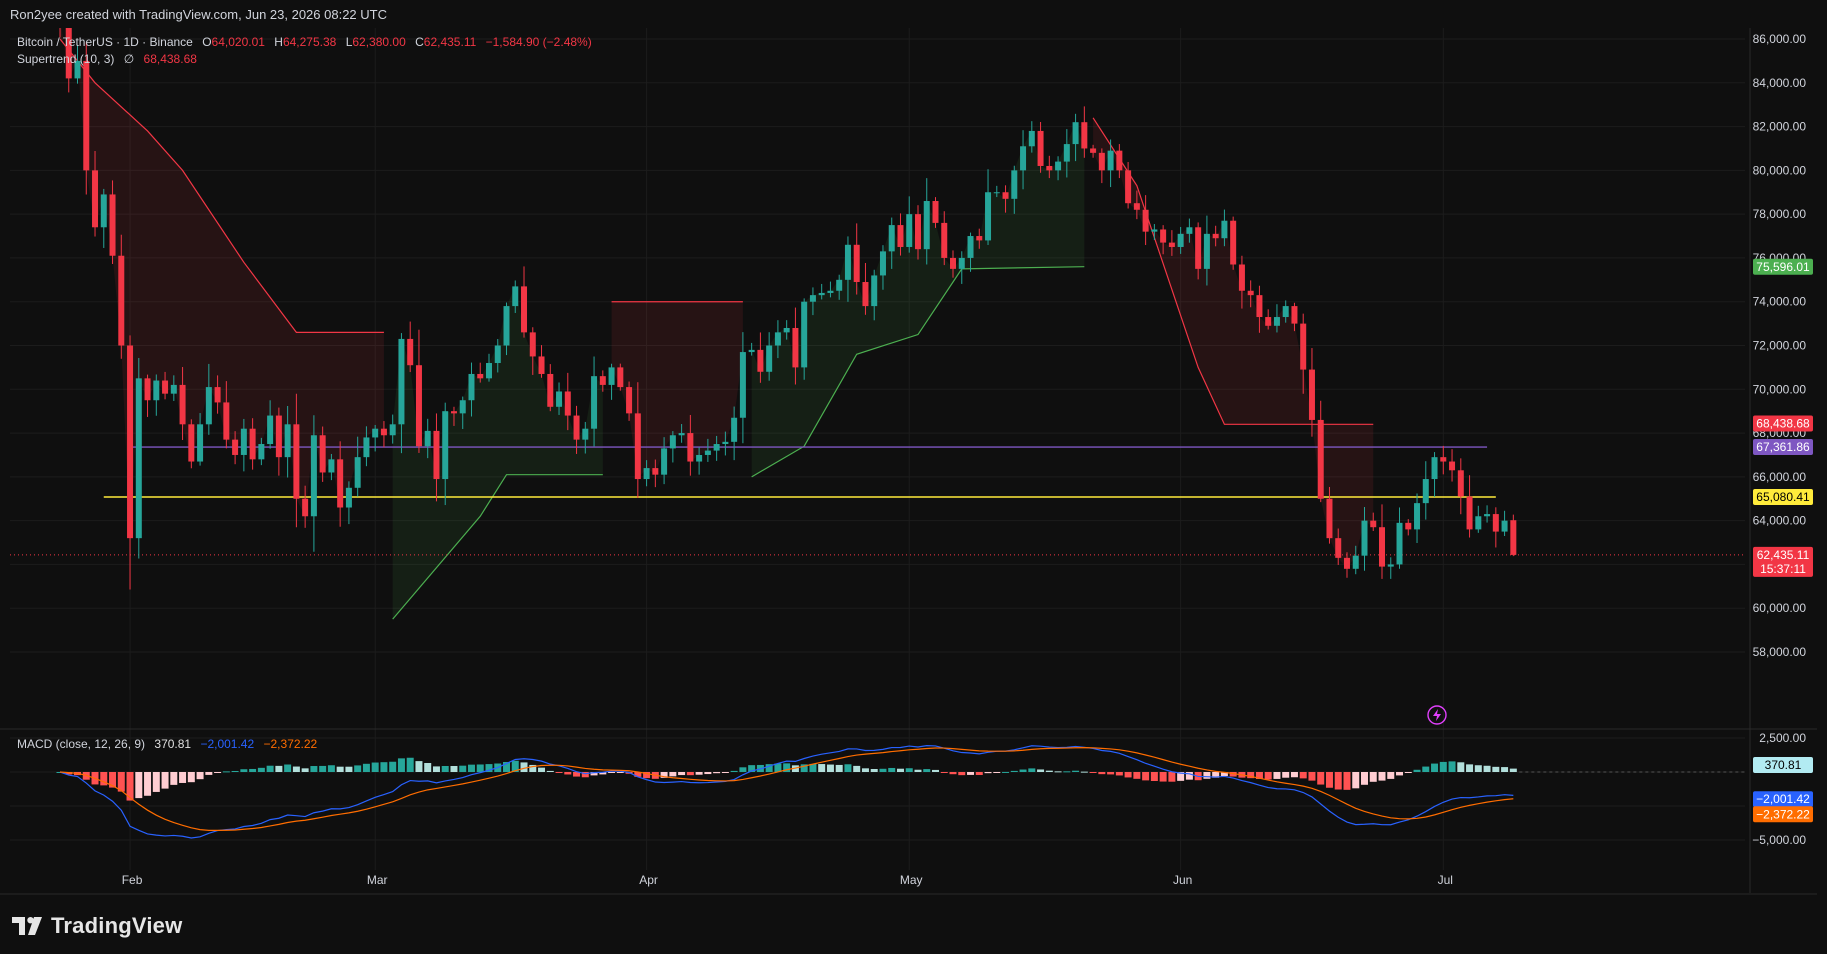 This screenshot has height=954, width=1827. I want to click on macd-hist-tag: 370.81, so click(1783, 765).